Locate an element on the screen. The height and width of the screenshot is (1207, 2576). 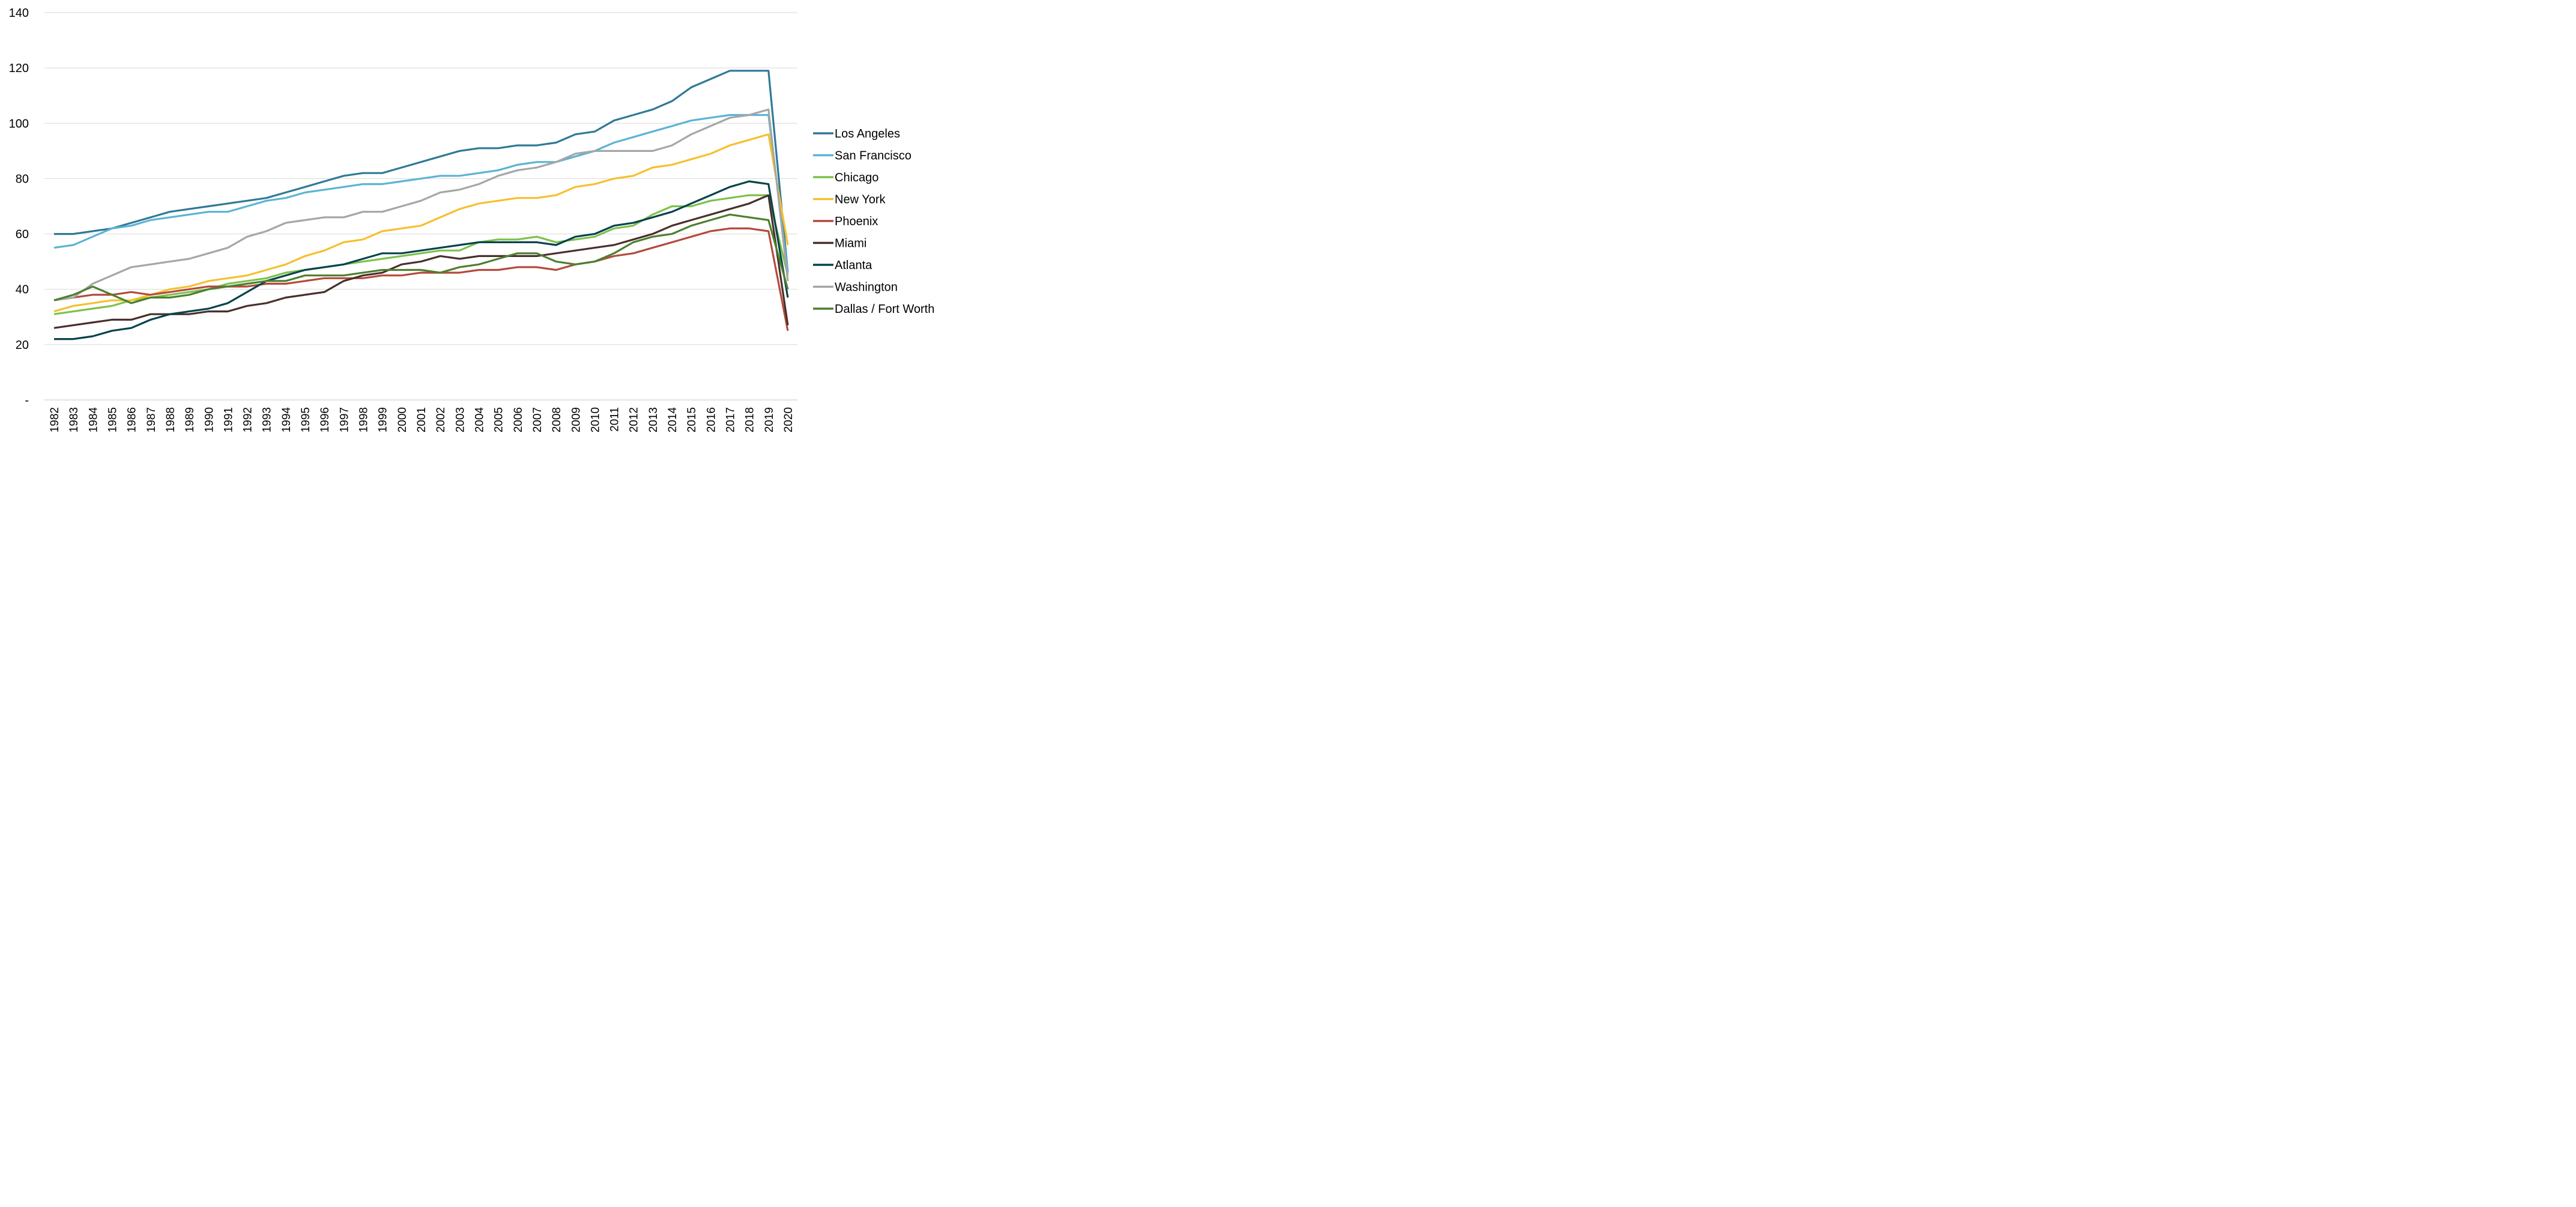
legend-label: Miami is located at coordinates (851, 243).